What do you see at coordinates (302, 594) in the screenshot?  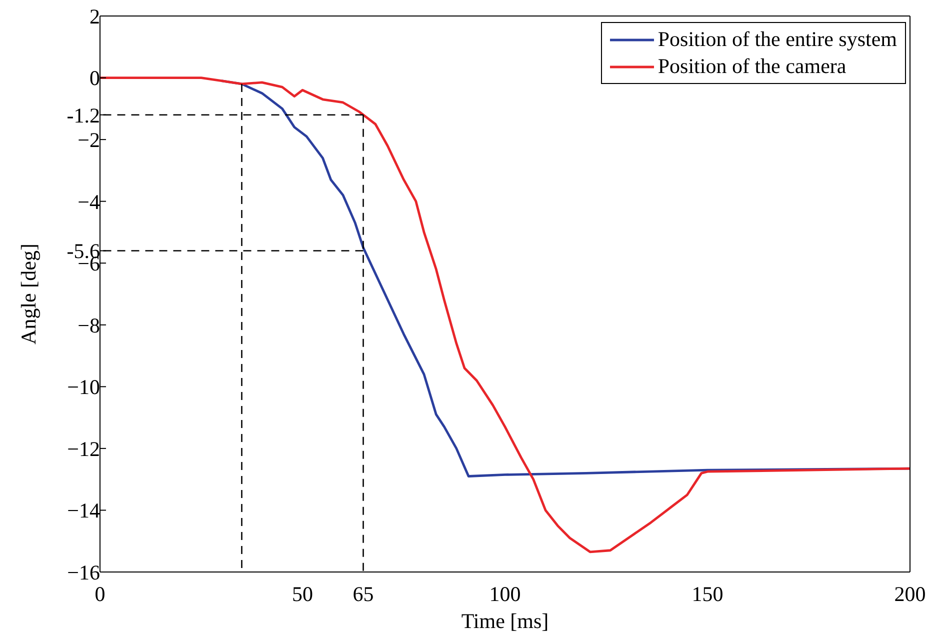 I see `x-tick-label: 50` at bounding box center [302, 594].